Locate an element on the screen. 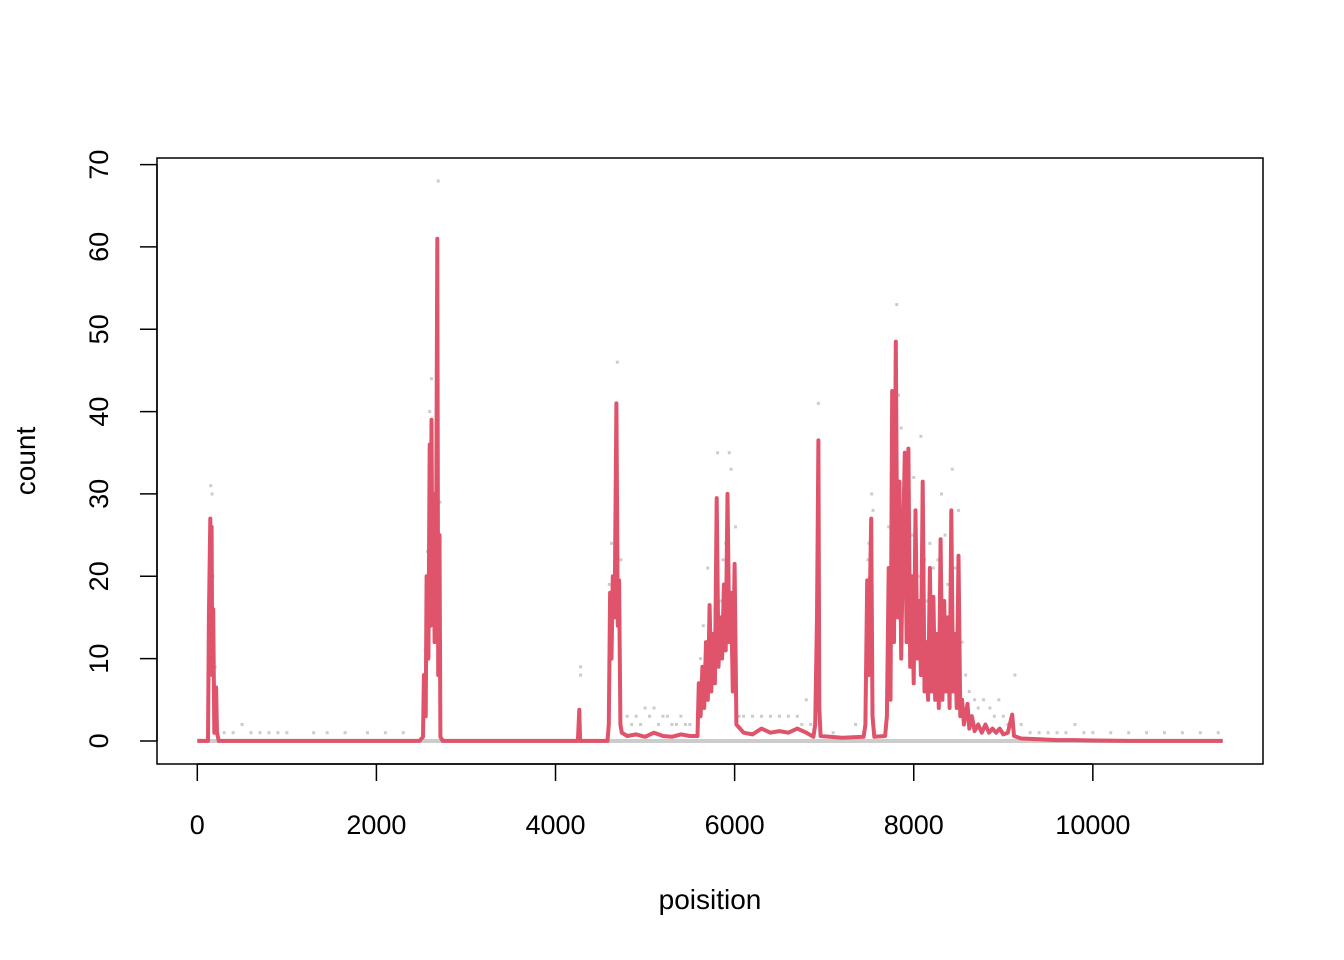 This screenshot has height=960, width=1344. x-tick-label: 8000 is located at coordinates (914, 825).